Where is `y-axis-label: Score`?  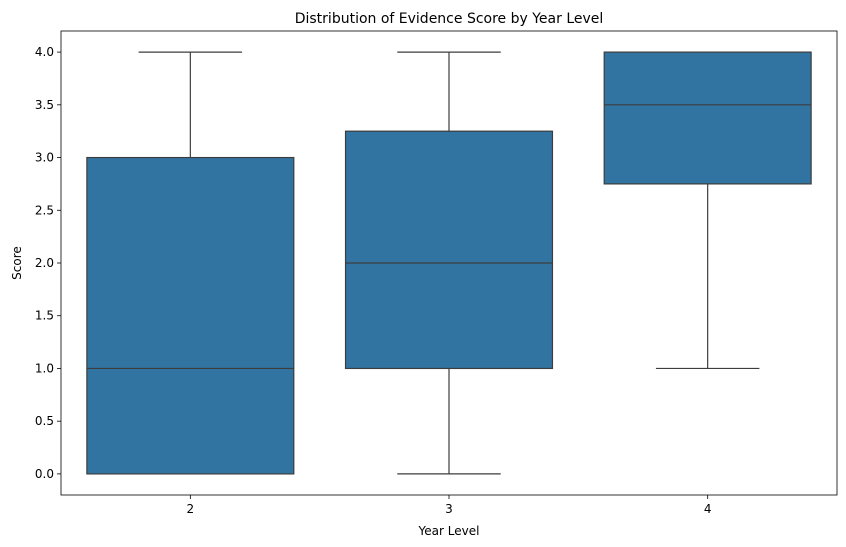 y-axis-label: Score is located at coordinates (17, 263).